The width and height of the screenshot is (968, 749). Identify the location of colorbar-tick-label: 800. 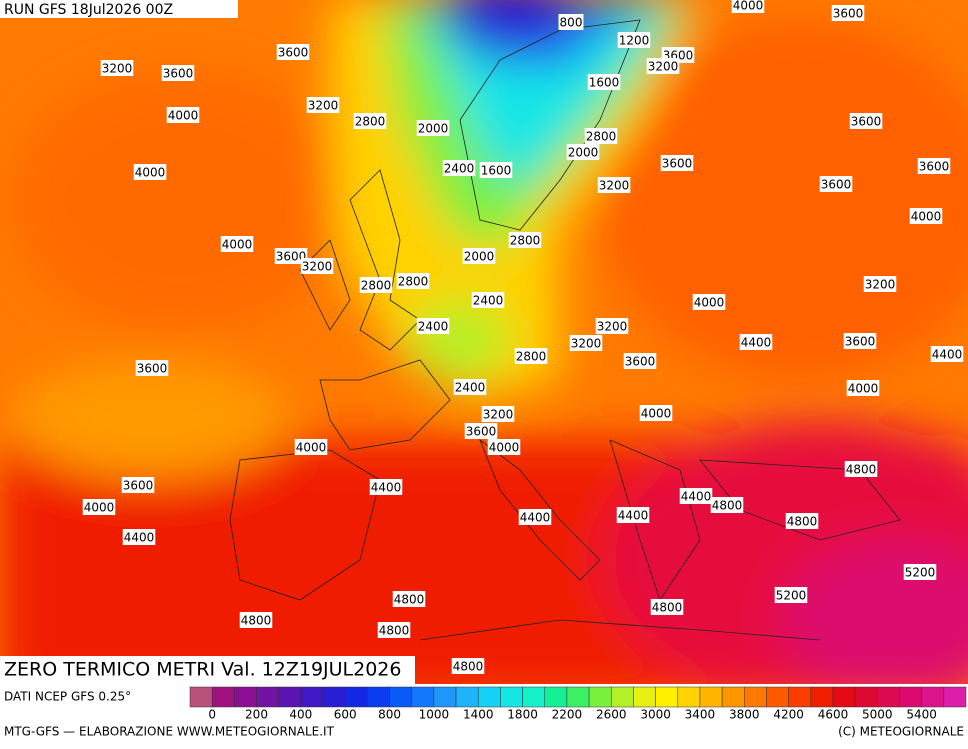
(389, 715).